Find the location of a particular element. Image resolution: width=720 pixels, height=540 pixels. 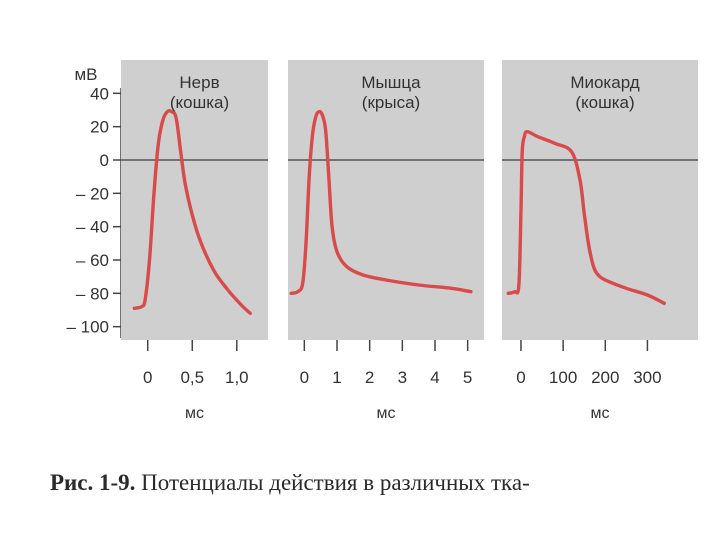

x-tick-label: 5 is located at coordinates (467, 377).